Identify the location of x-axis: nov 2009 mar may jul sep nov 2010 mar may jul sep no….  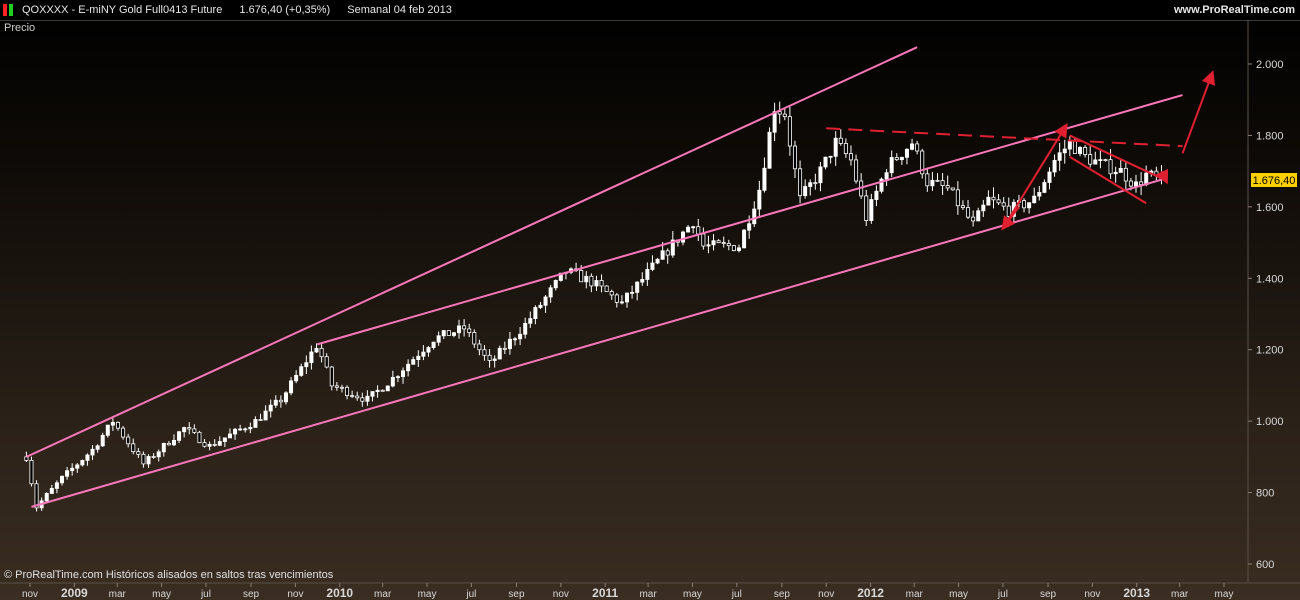
(627, 591).